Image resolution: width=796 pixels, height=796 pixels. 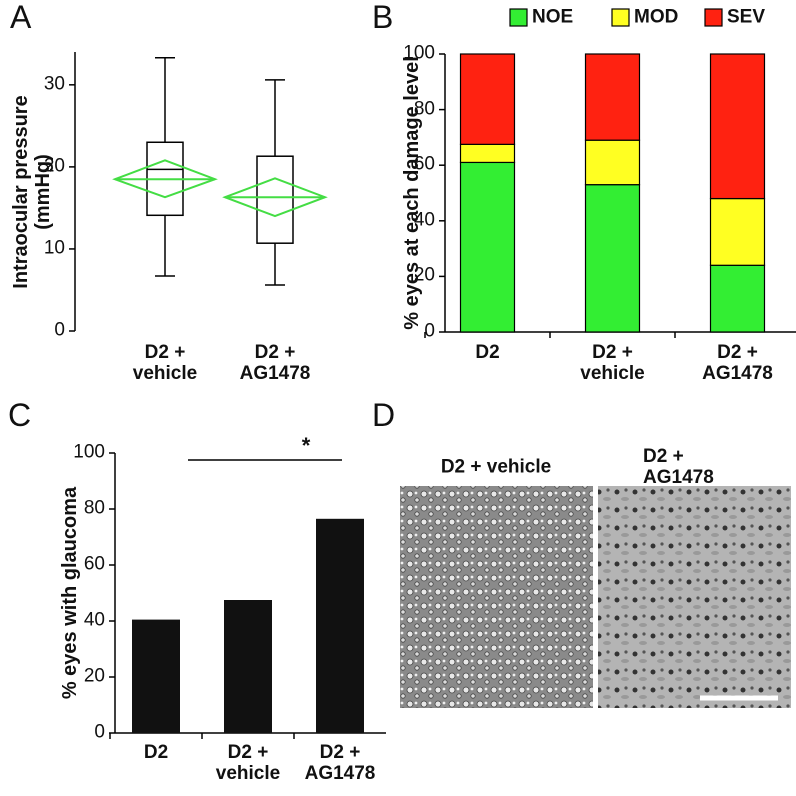 What do you see at coordinates (54, 248) in the screenshot?
I see `y-tick-label: 10` at bounding box center [54, 248].